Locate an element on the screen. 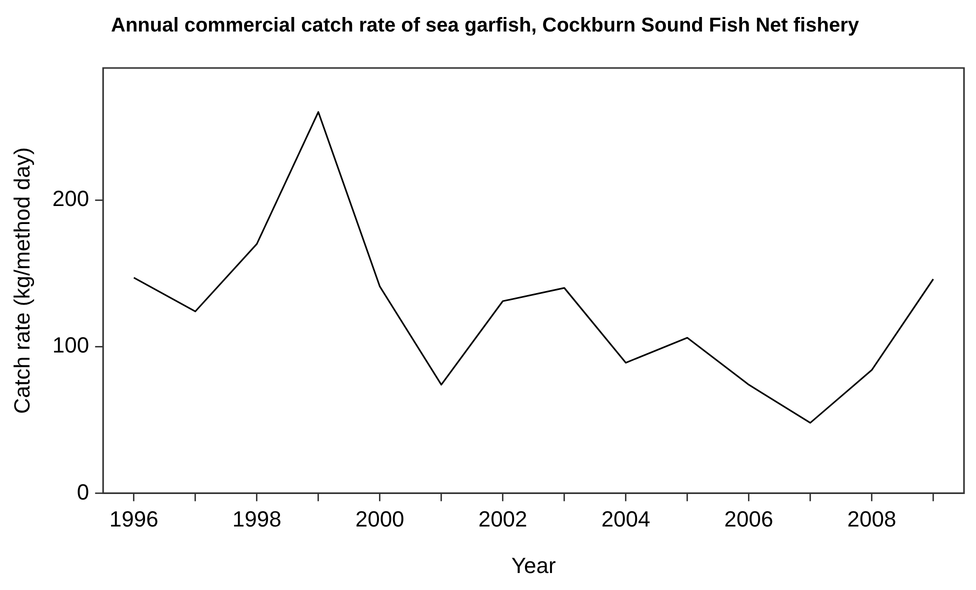 This screenshot has height=590, width=976. x-tick-label: 2004 is located at coordinates (625, 519).